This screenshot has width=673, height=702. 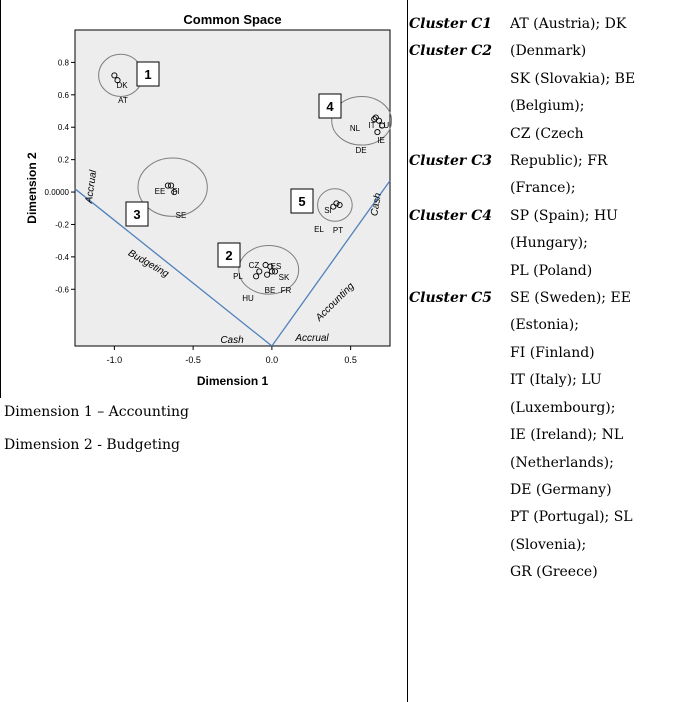 I want to click on x-tick-label: 0.5, so click(x=350, y=360).